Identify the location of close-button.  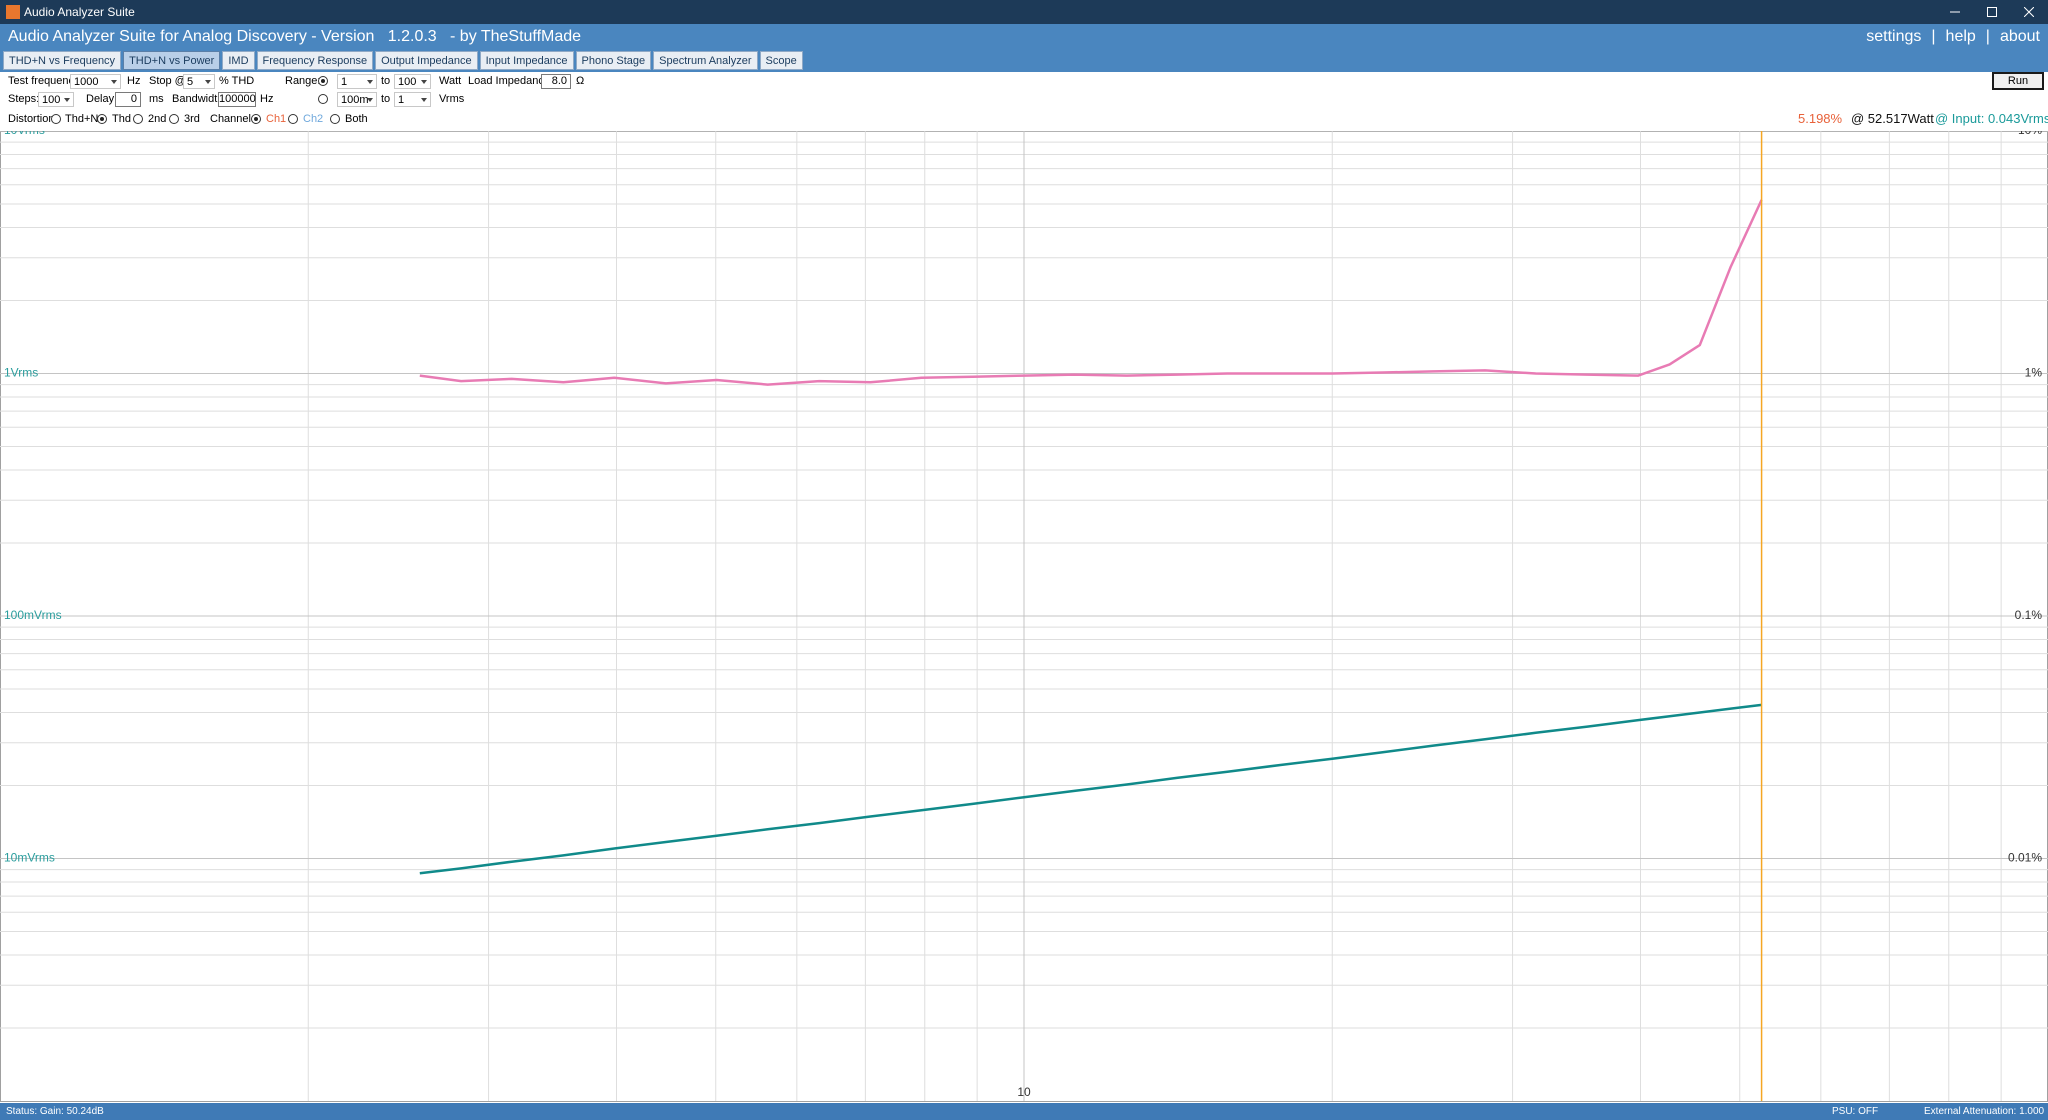
(2029, 12).